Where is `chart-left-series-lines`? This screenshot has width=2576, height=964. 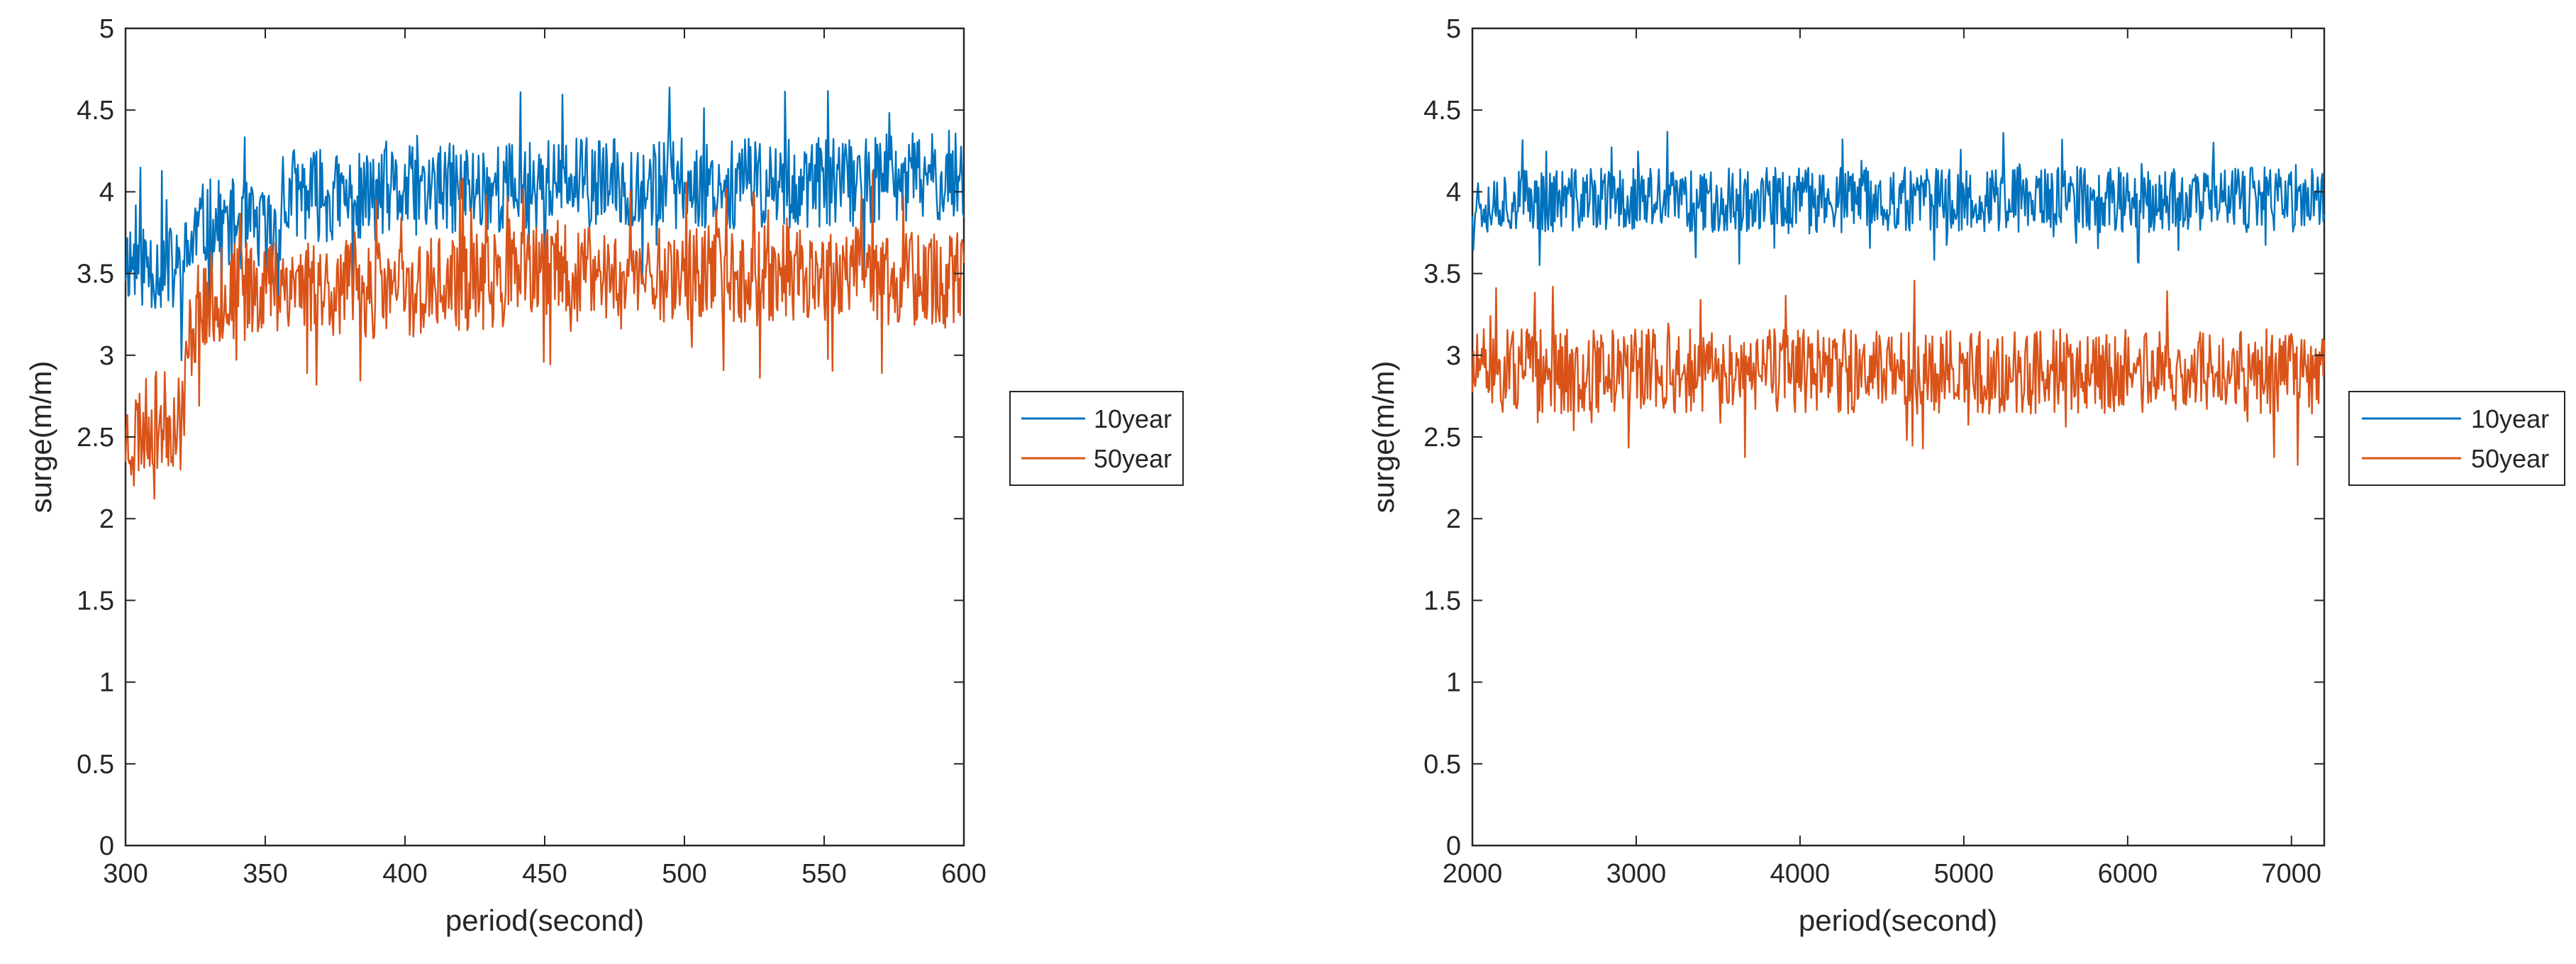 chart-left-series-lines is located at coordinates (544, 293).